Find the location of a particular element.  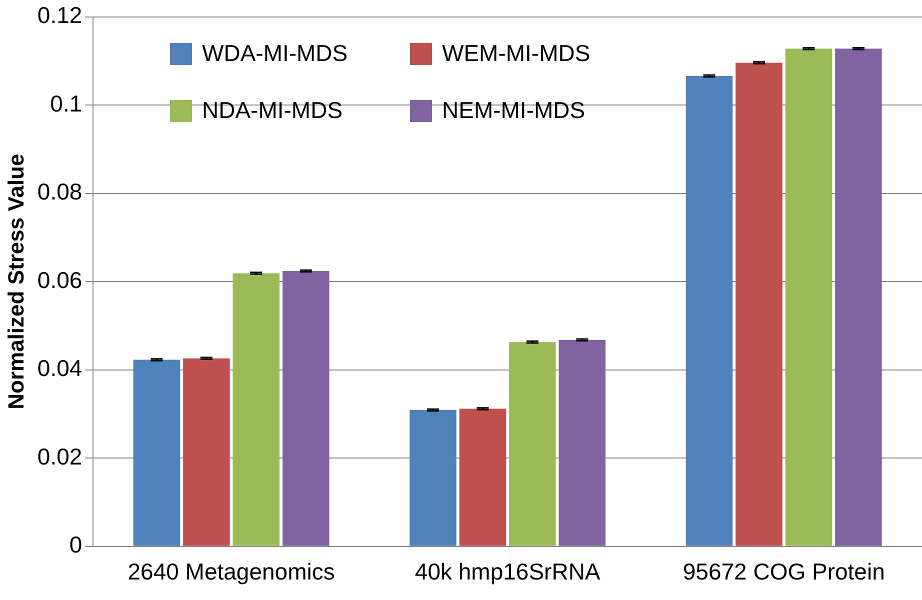

y-tick-label: 0.06 is located at coordinates (59, 279).